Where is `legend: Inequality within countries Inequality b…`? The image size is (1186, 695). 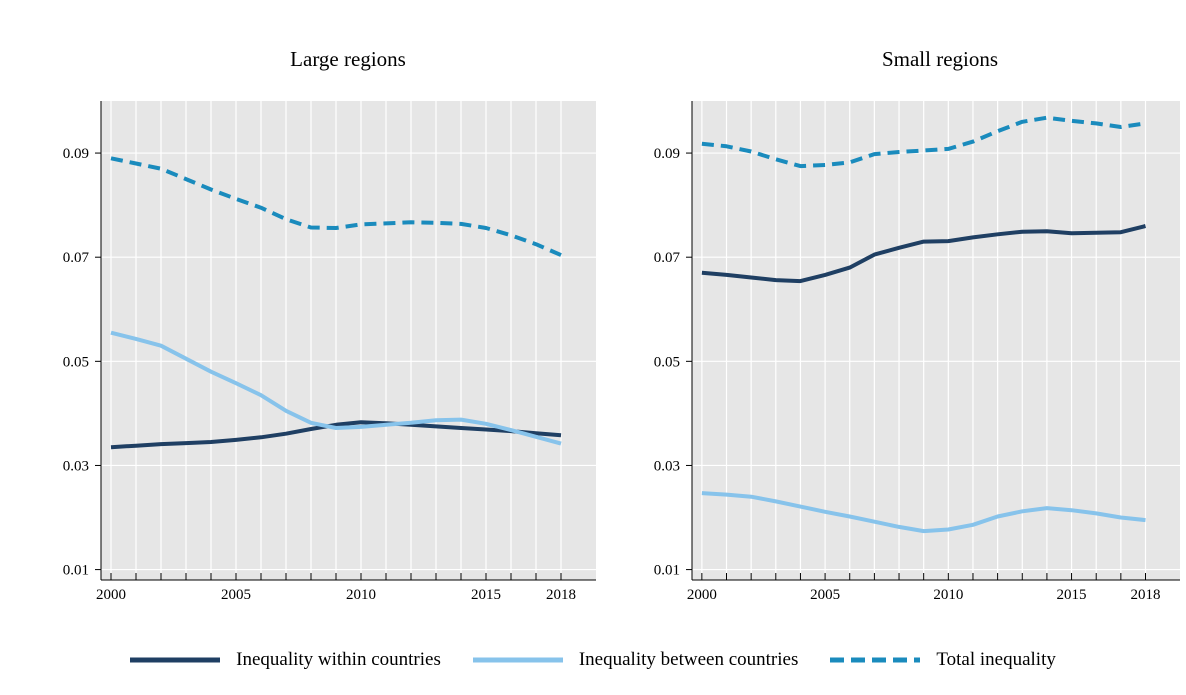
legend: Inequality within countries Inequality b… is located at coordinates (593, 660).